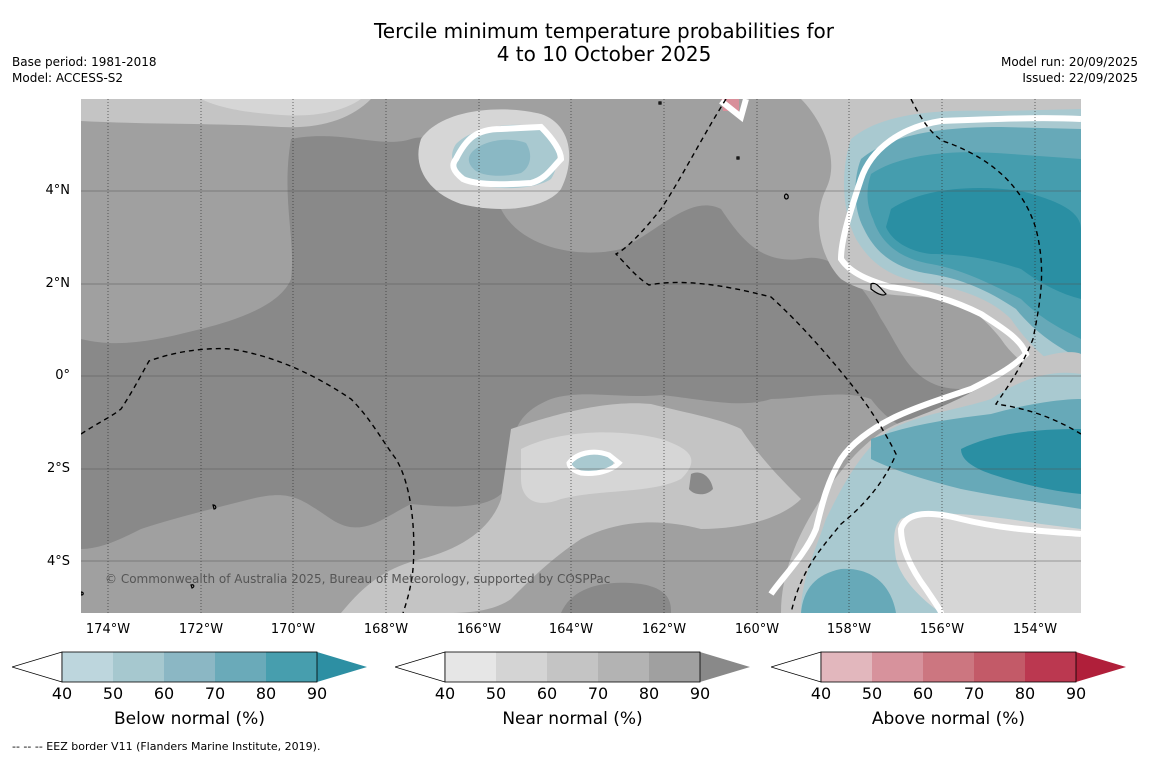  I want to click on title-line-2: 4 to 10 October 2025, so click(604, 54).